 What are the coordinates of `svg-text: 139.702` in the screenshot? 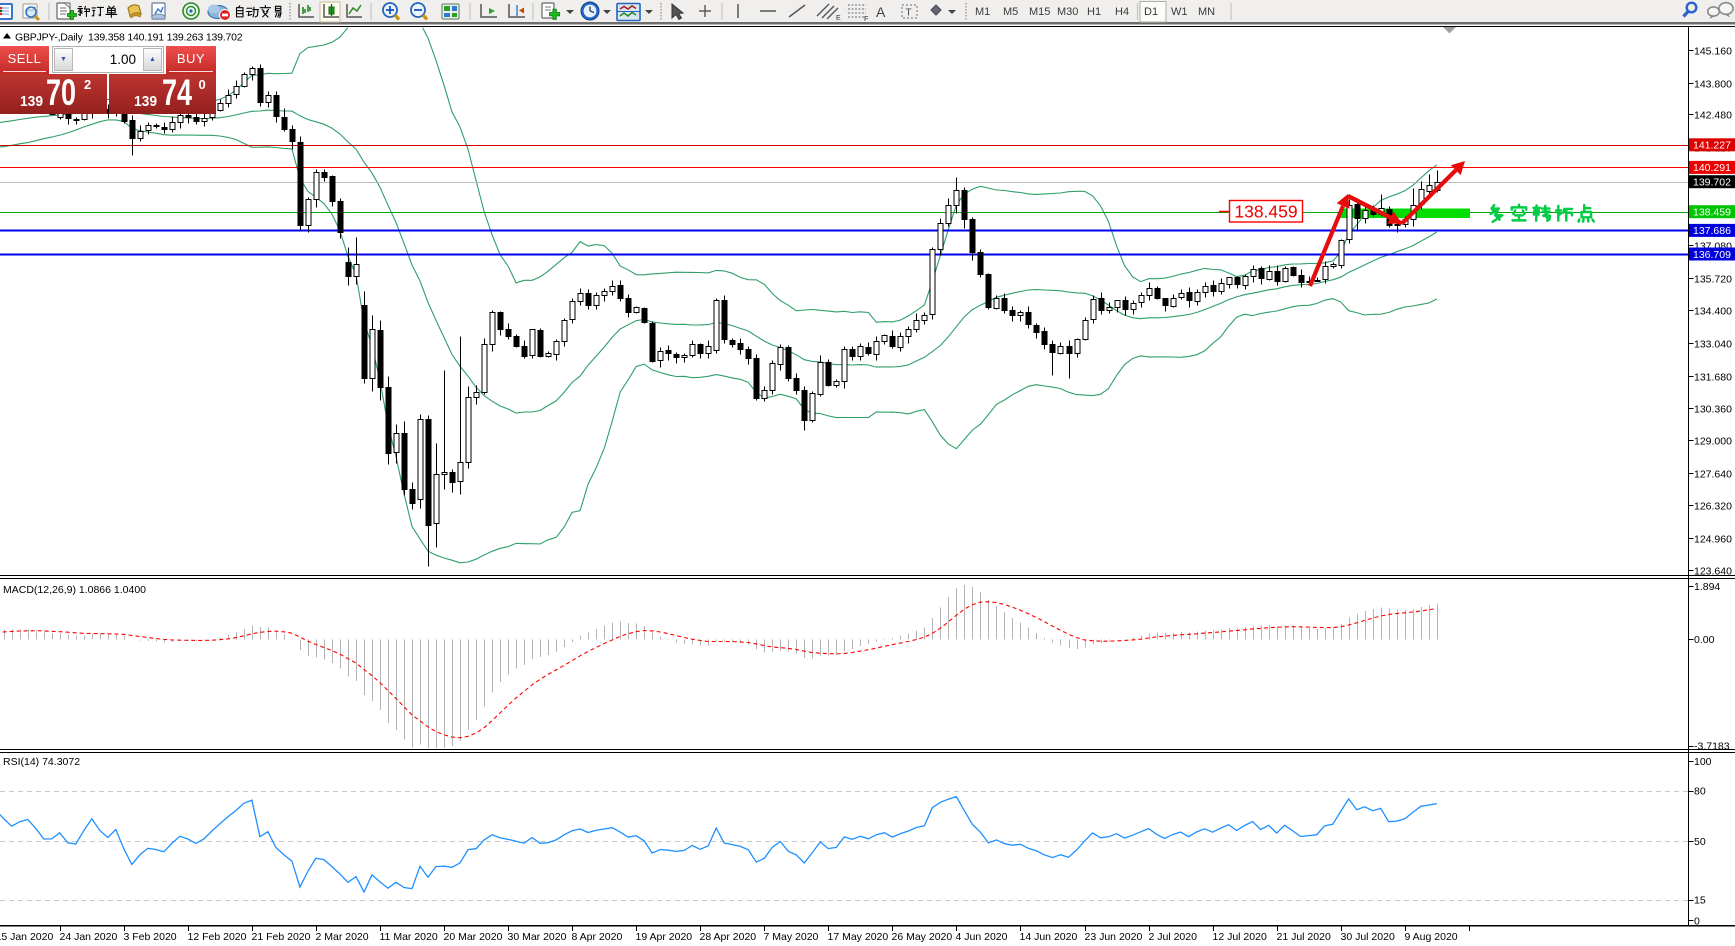 It's located at (1712, 183).